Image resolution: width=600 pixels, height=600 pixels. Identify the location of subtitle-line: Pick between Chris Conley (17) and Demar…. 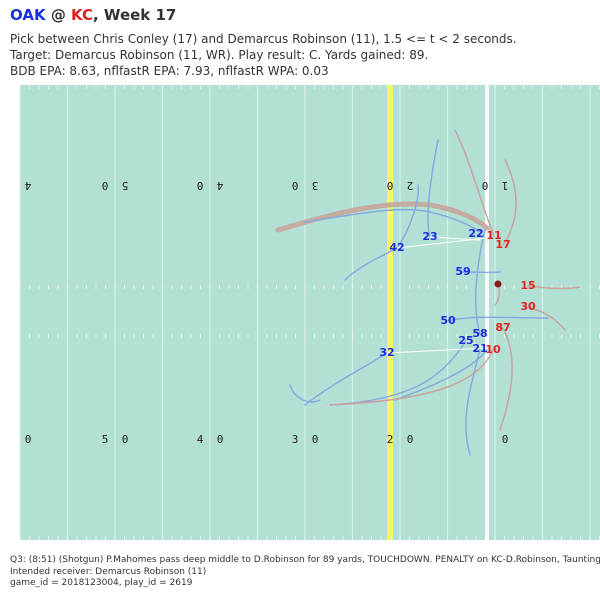
(263, 39).